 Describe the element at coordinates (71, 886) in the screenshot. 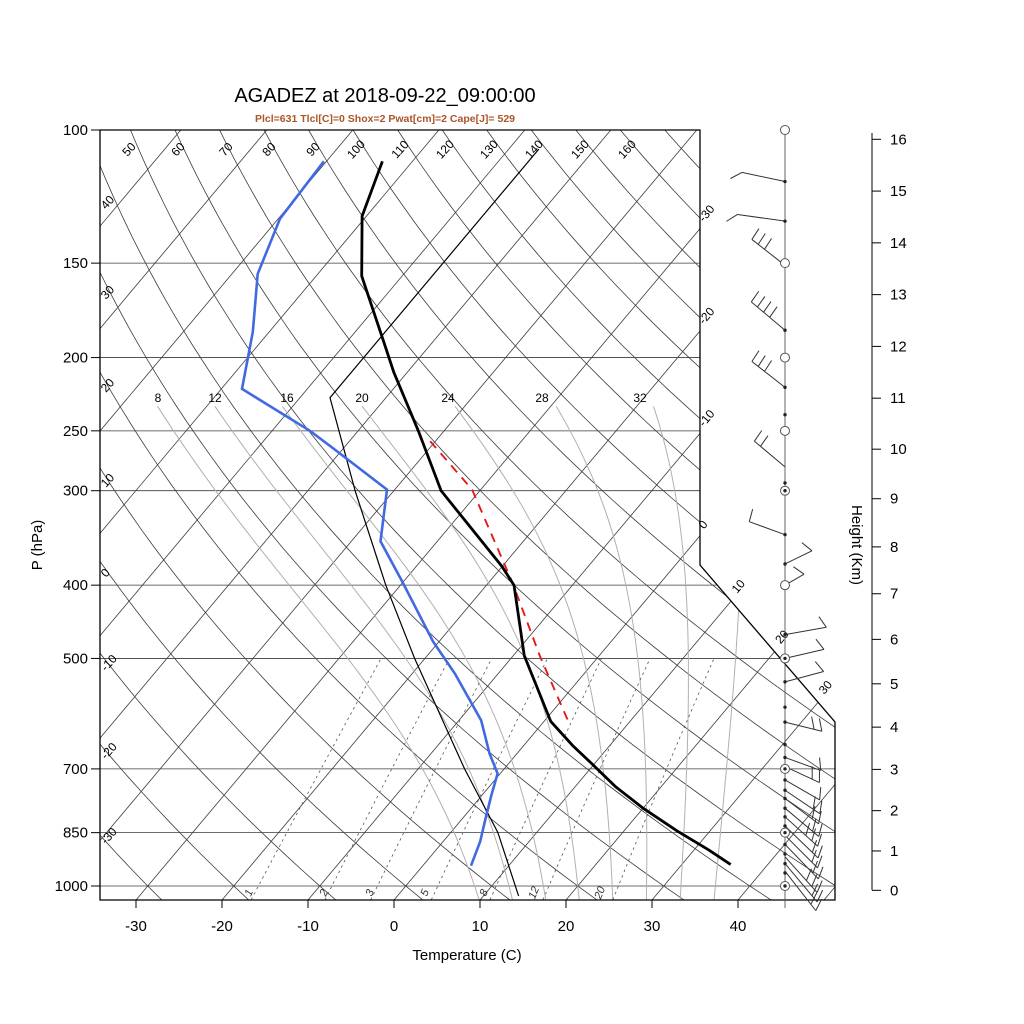

I see `svg-text: 1000` at that location.